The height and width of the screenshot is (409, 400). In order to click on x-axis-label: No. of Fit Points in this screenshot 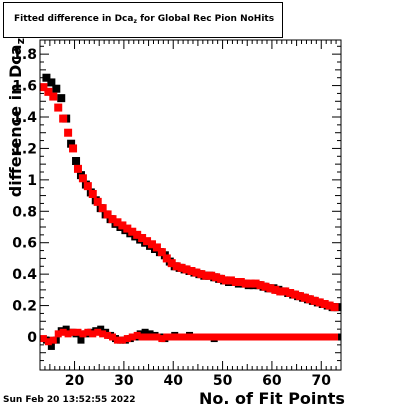, I will do `click(272, 398)`.